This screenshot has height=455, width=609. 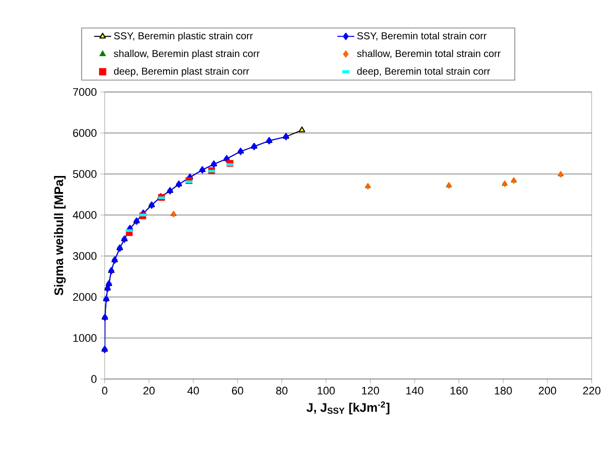 I want to click on y-tick-label: 3000, so click(x=84, y=256).